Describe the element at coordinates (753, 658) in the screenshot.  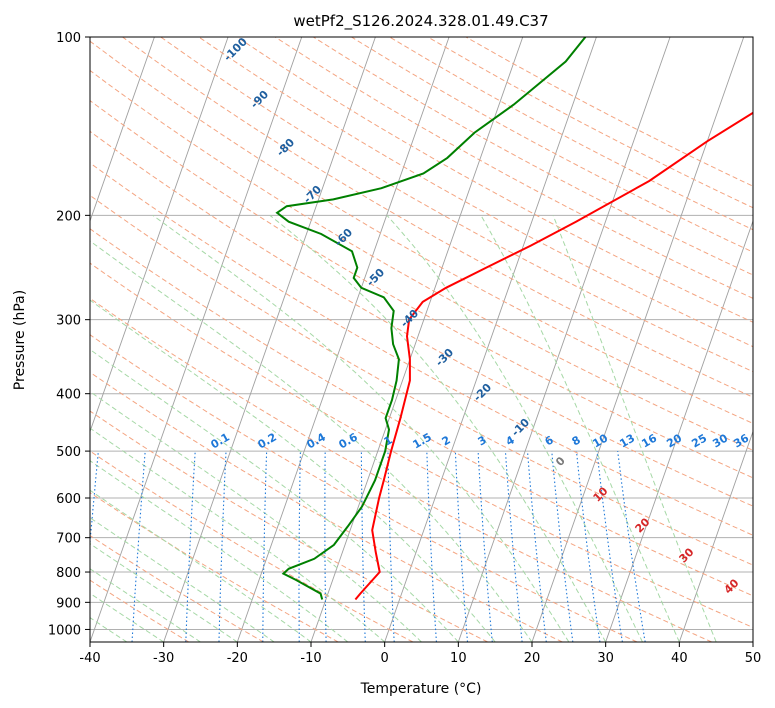
I see `x-tick-label: 50` at that location.